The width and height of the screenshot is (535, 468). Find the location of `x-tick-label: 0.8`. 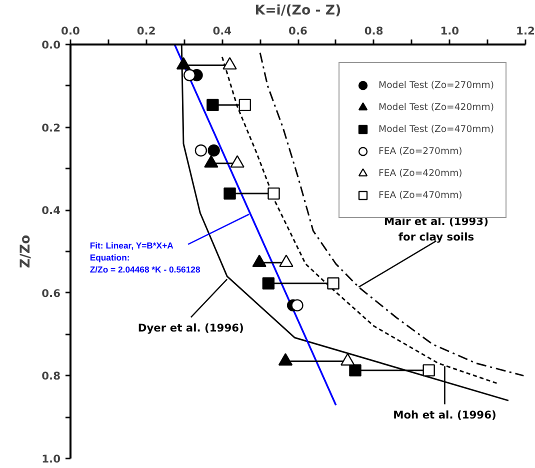

x-tick-label: 0.8 is located at coordinates (374, 31).